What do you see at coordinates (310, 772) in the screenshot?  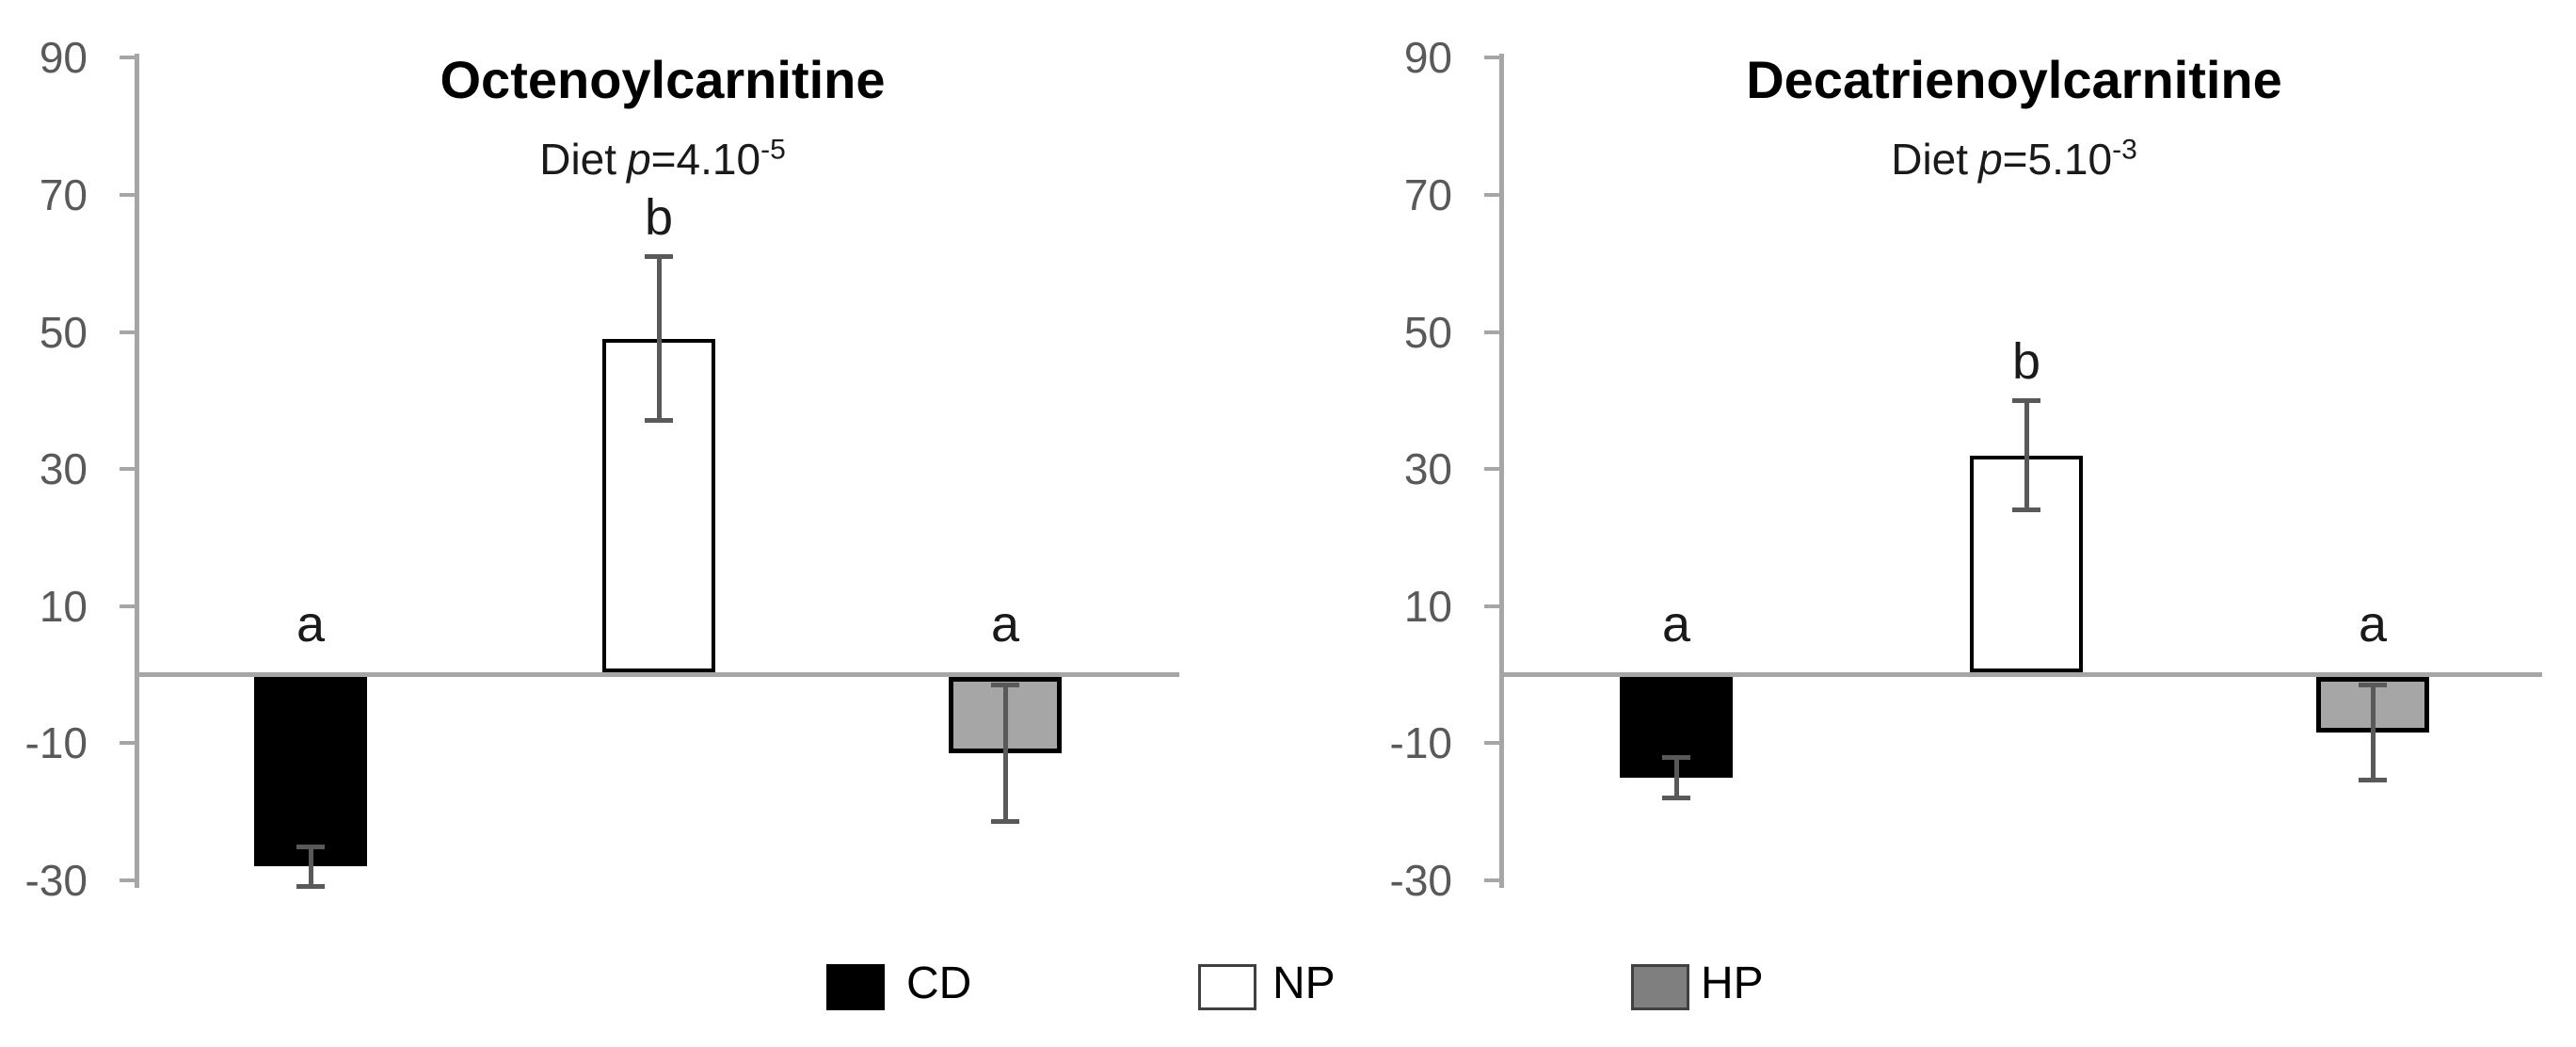 I see `bar-cd` at bounding box center [310, 772].